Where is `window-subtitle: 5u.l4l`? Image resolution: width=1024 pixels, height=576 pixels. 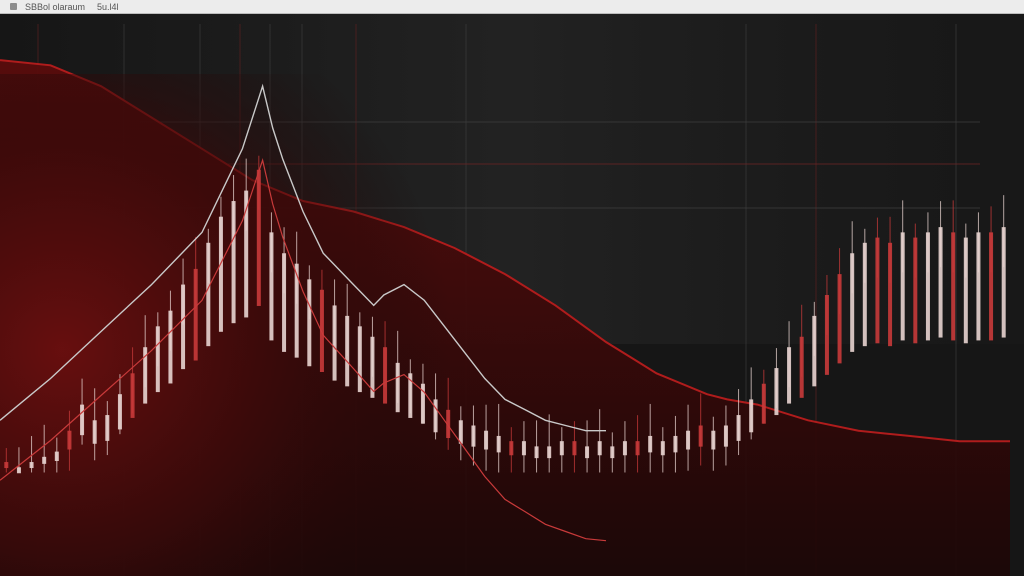 window-subtitle: 5u.l4l is located at coordinates (108, 6).